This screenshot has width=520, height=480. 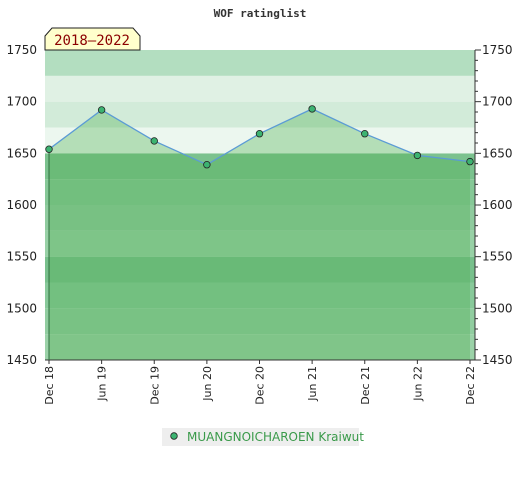 I want to click on x-tick-label: Jun 20, so click(x=207, y=384).